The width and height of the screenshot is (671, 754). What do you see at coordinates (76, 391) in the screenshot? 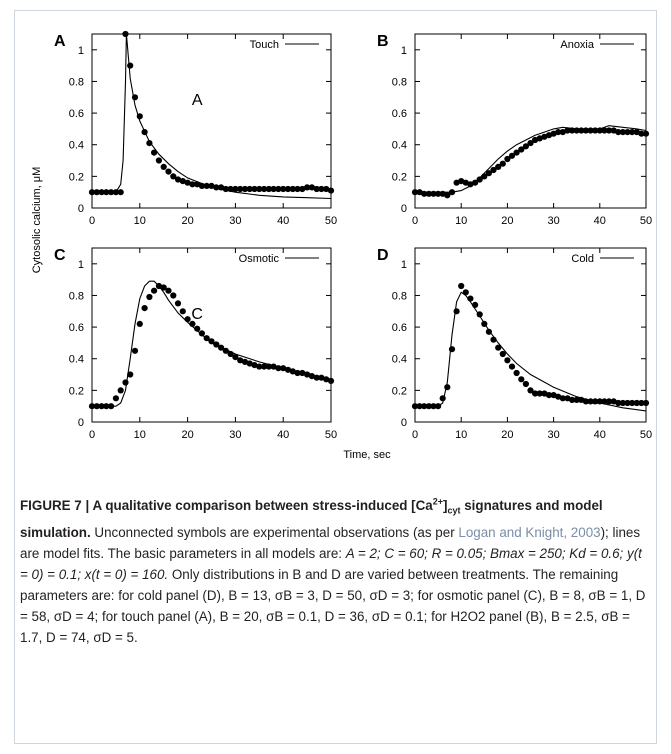
I see `y-tick-label: 0.2` at bounding box center [76, 391].